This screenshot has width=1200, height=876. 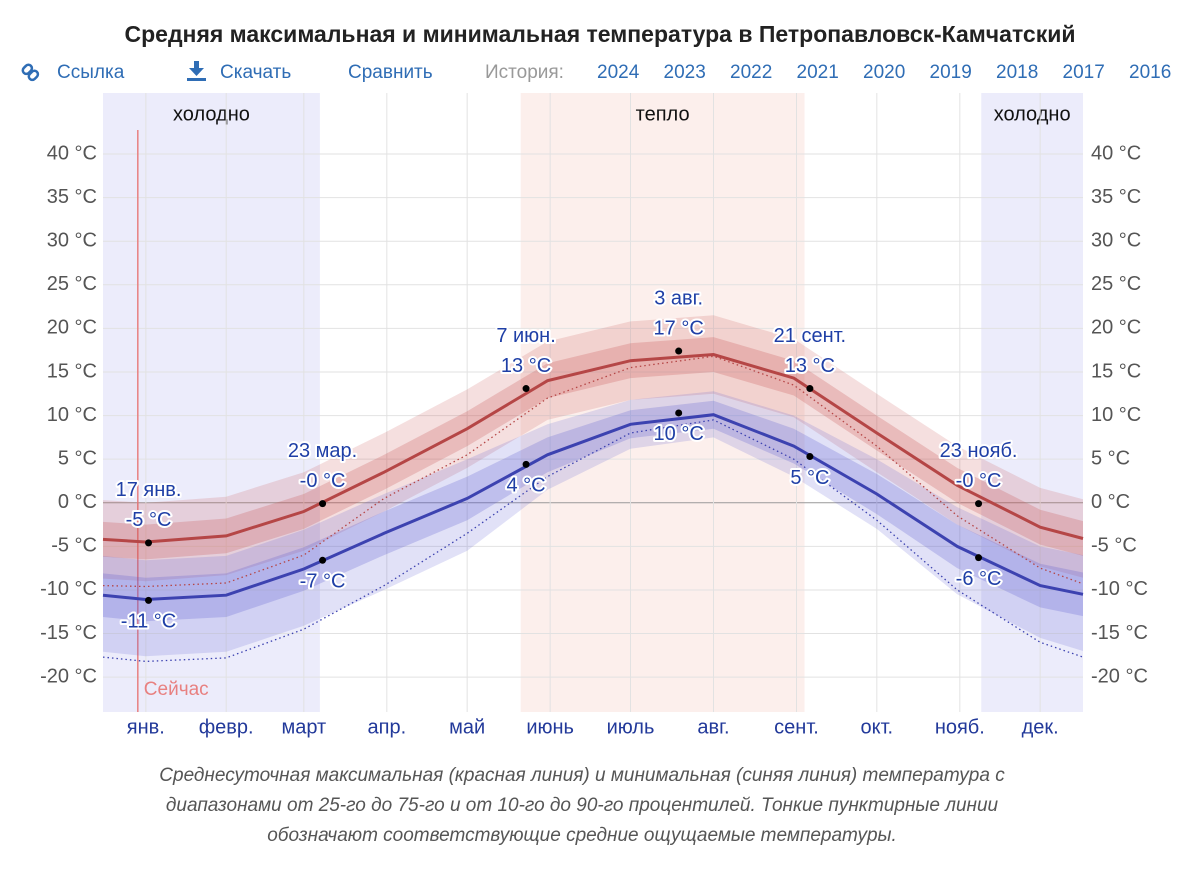 I want to click on x-tick-label: авг., so click(x=713, y=727).